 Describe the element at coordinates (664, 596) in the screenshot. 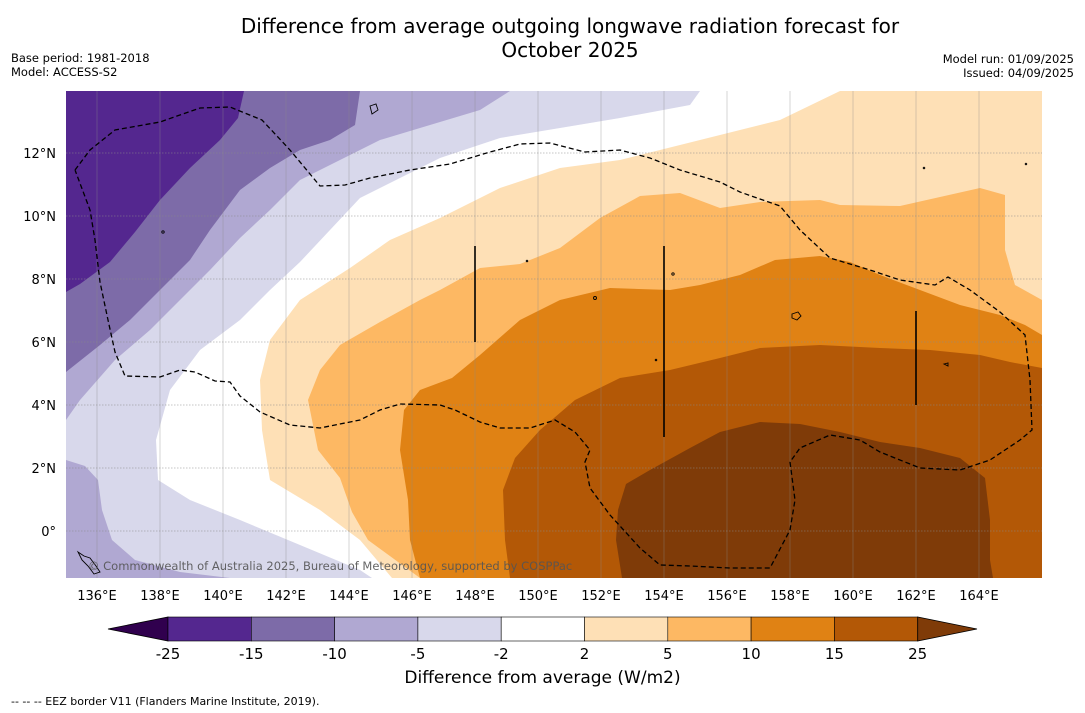

I see `lon-tick-label: 154°E` at that location.